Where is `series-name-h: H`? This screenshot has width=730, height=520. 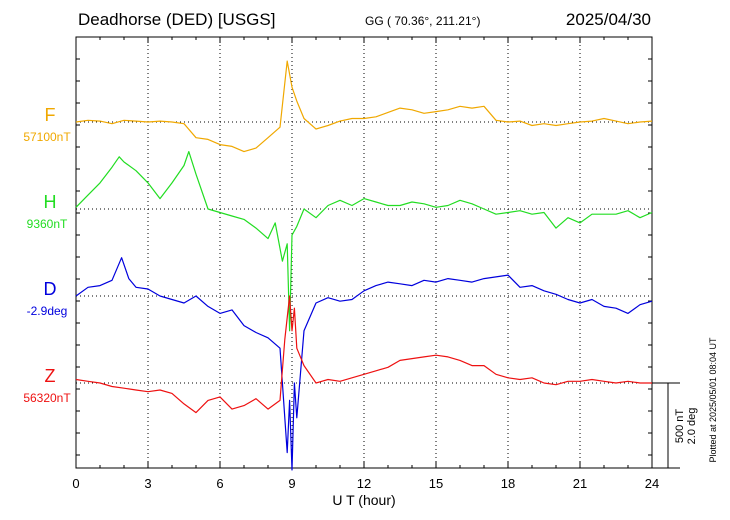 series-name-h: H is located at coordinates (50, 202).